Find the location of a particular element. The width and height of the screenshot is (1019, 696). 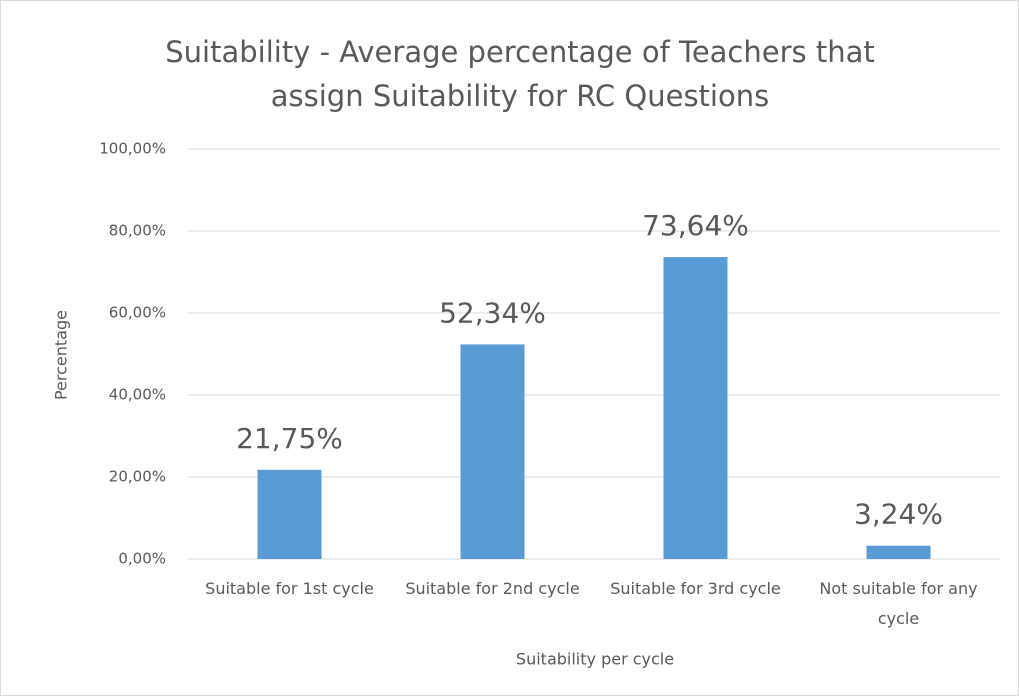

x-tick-label: Suitable for 1st cycle is located at coordinates (289, 588).